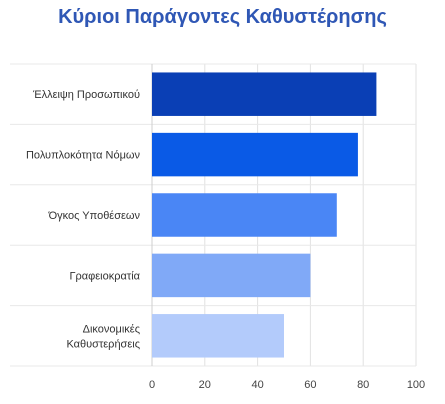  Describe the element at coordinates (152, 385) in the screenshot. I see `x-tick-label: 0` at that location.